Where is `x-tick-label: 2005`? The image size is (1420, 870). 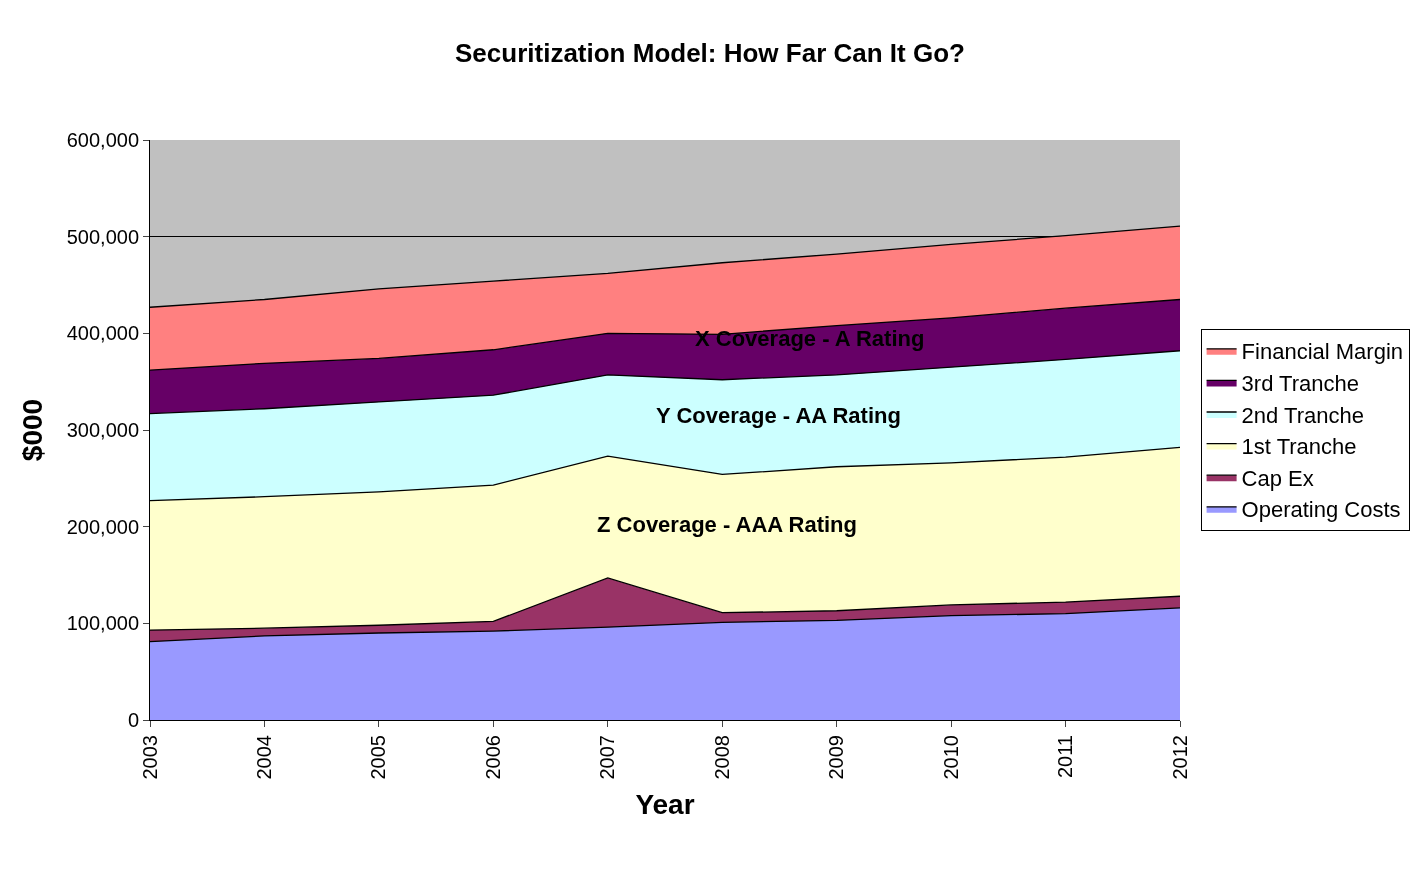
x-tick-label: 2005 is located at coordinates (378, 757).